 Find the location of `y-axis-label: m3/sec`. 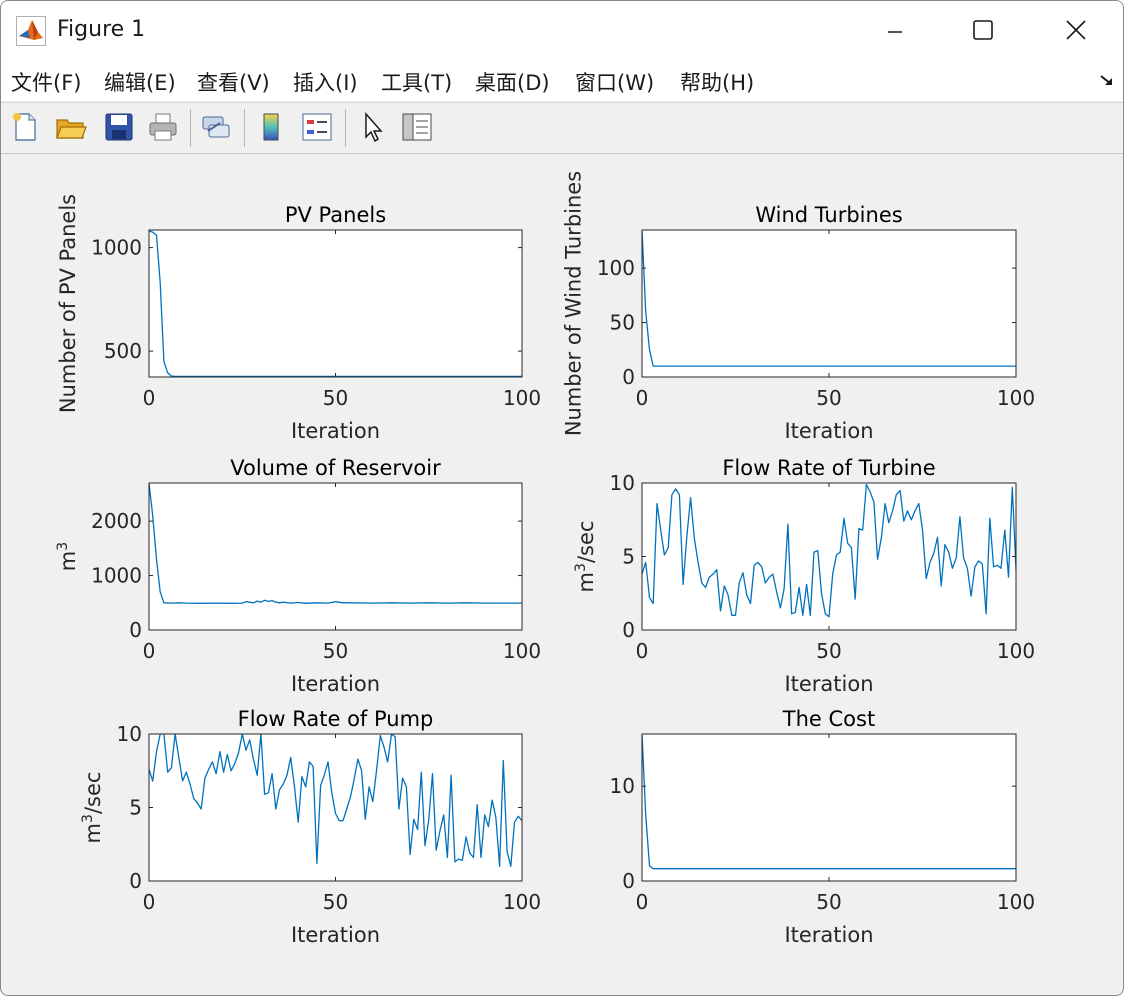

y-axis-label: m3/sec is located at coordinates (585, 557).